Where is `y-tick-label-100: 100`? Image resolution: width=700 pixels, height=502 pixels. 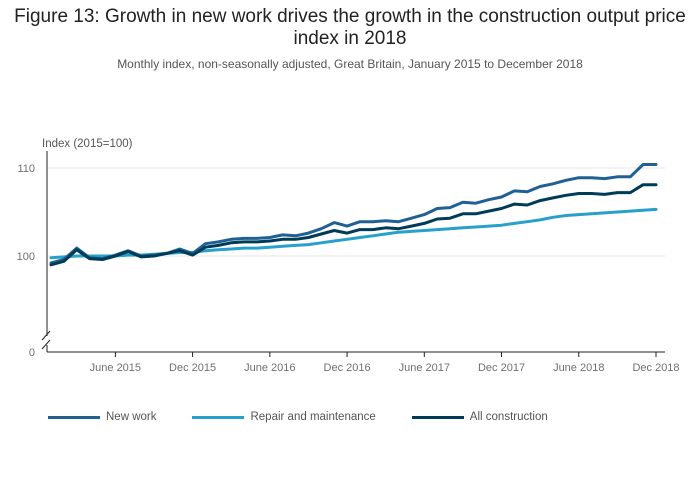
y-tick-label-100: 100 is located at coordinates (26, 257).